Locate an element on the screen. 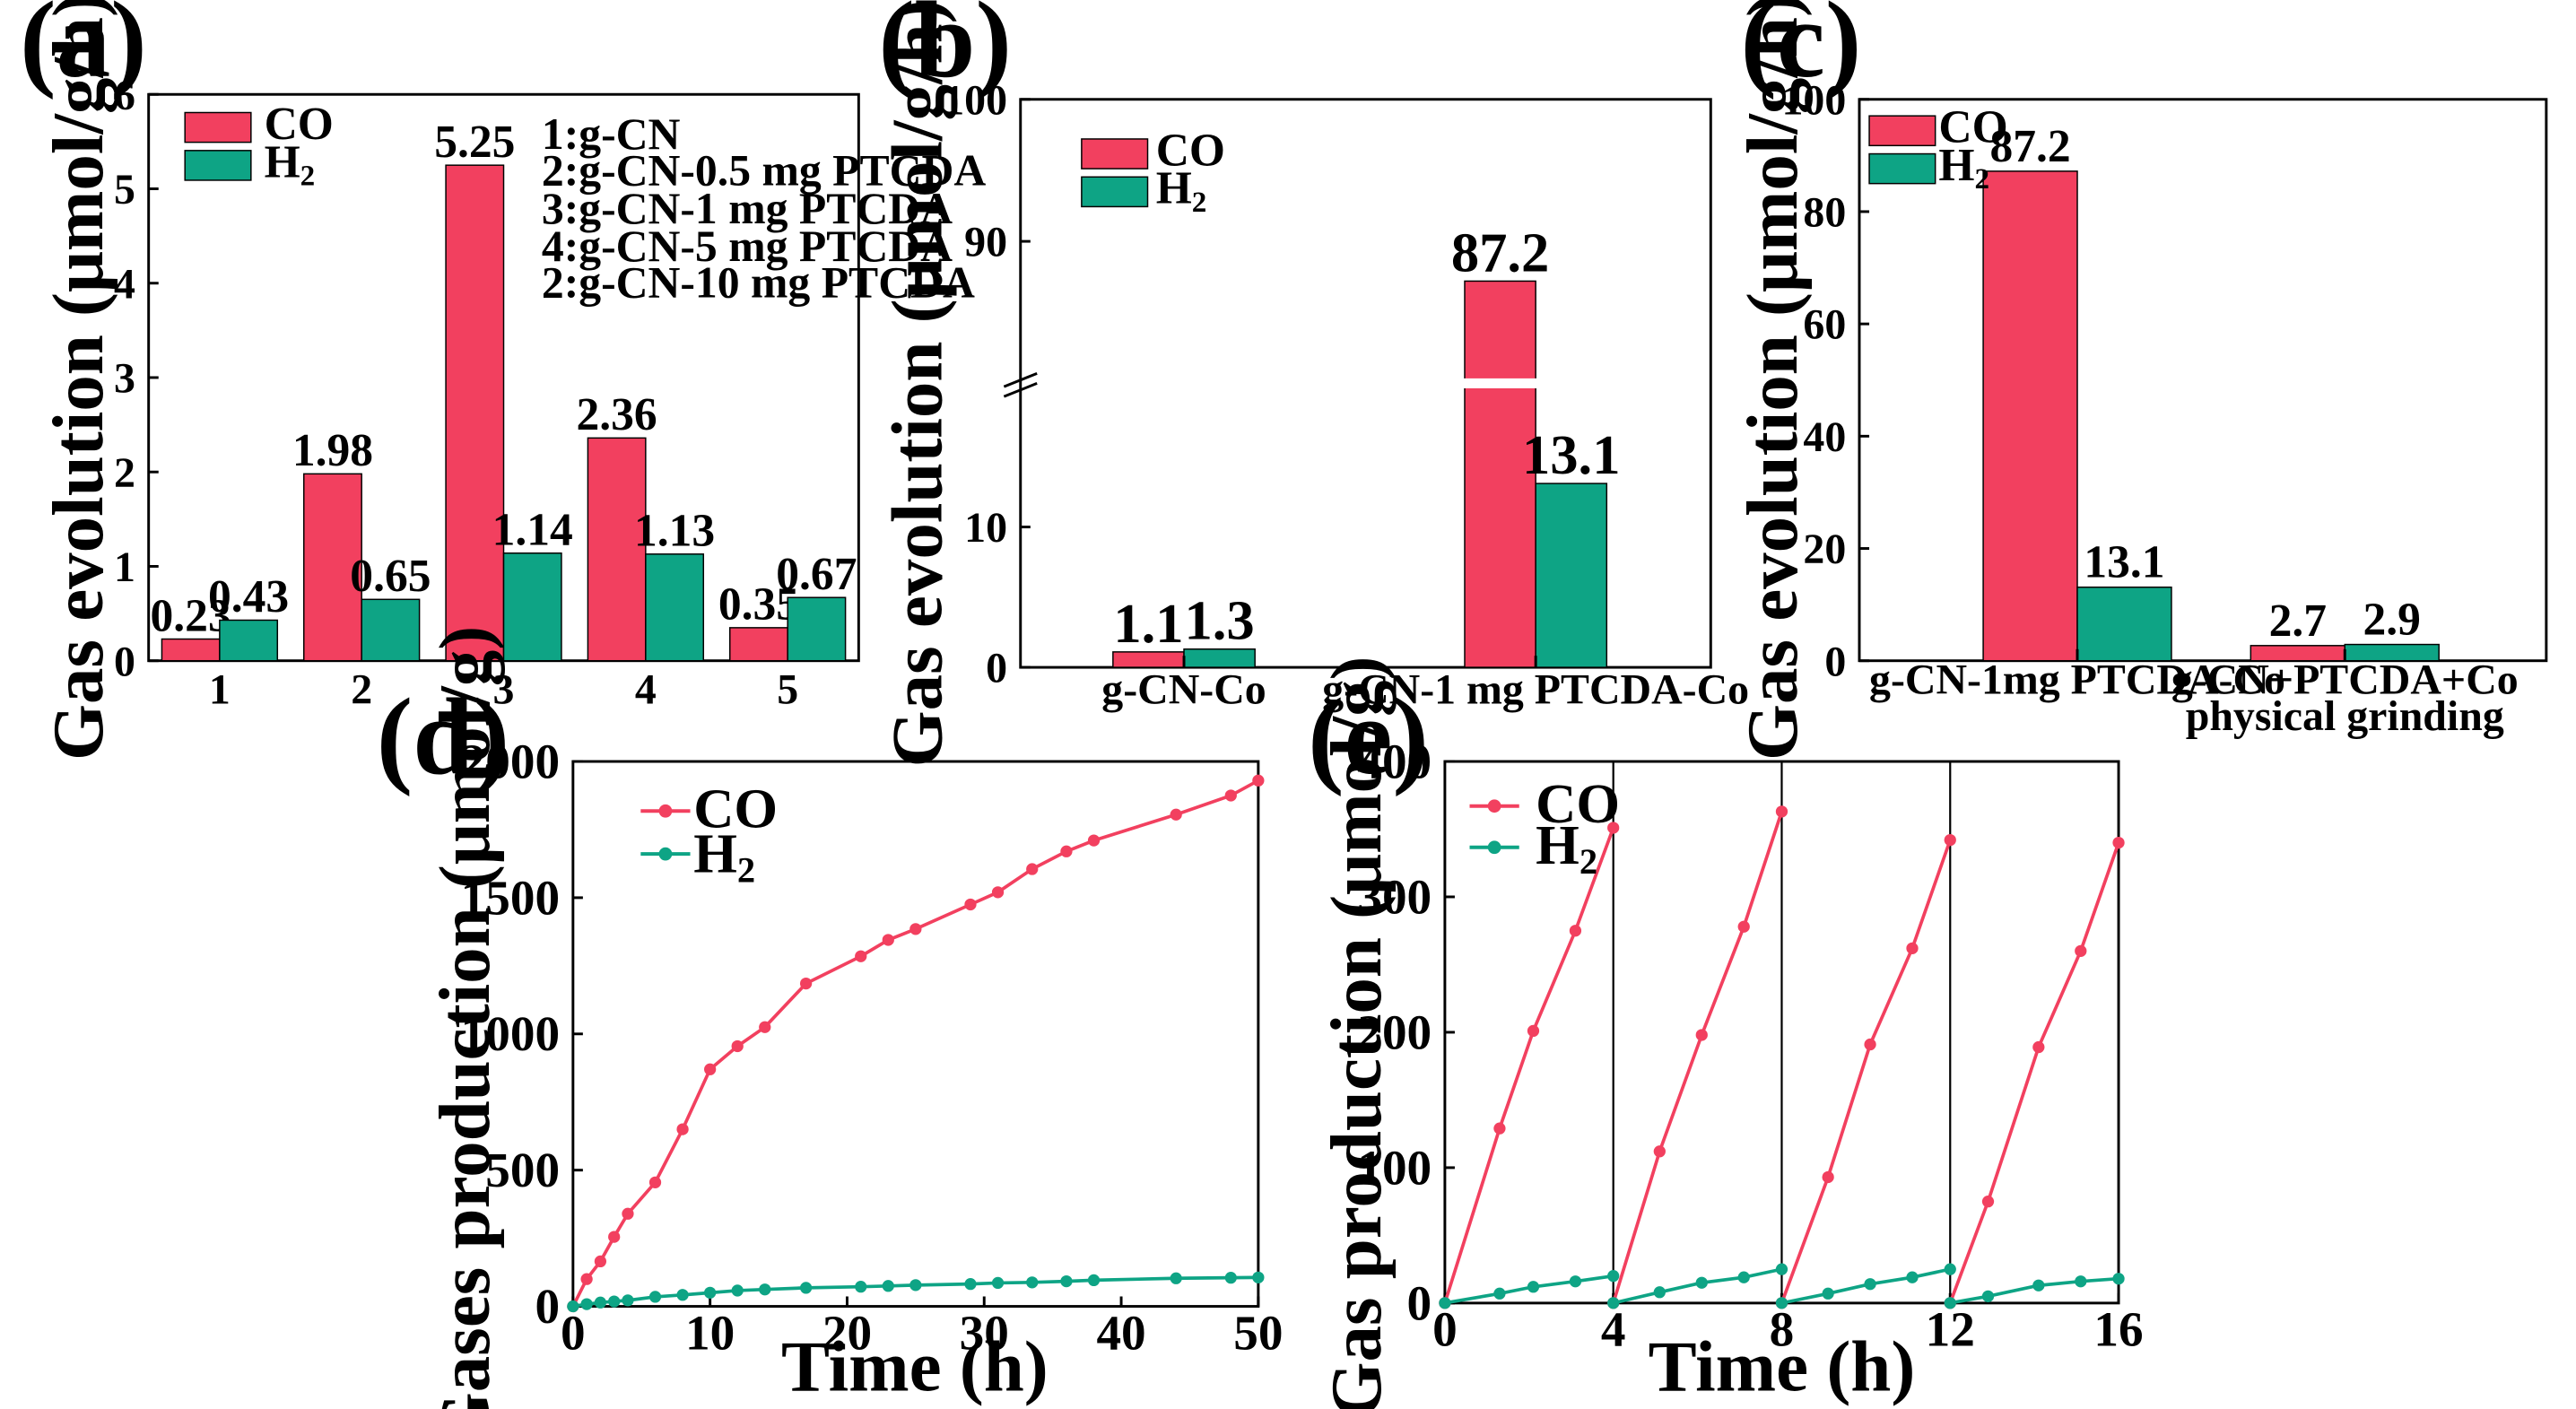 The image size is (2576, 1409). legend-h2-marker is located at coordinates (1494, 847).